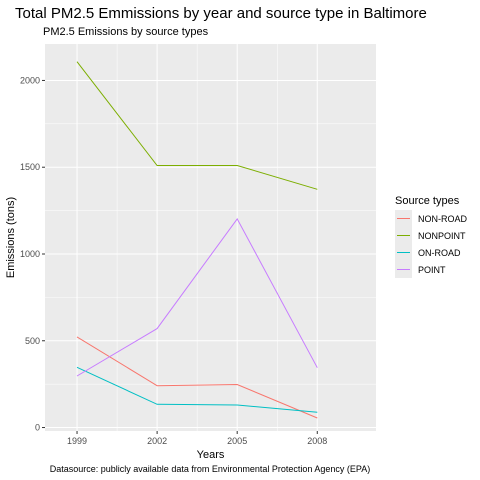 The width and height of the screenshot is (480, 480). I want to click on legend-label: NON-ROAD, so click(442, 219).